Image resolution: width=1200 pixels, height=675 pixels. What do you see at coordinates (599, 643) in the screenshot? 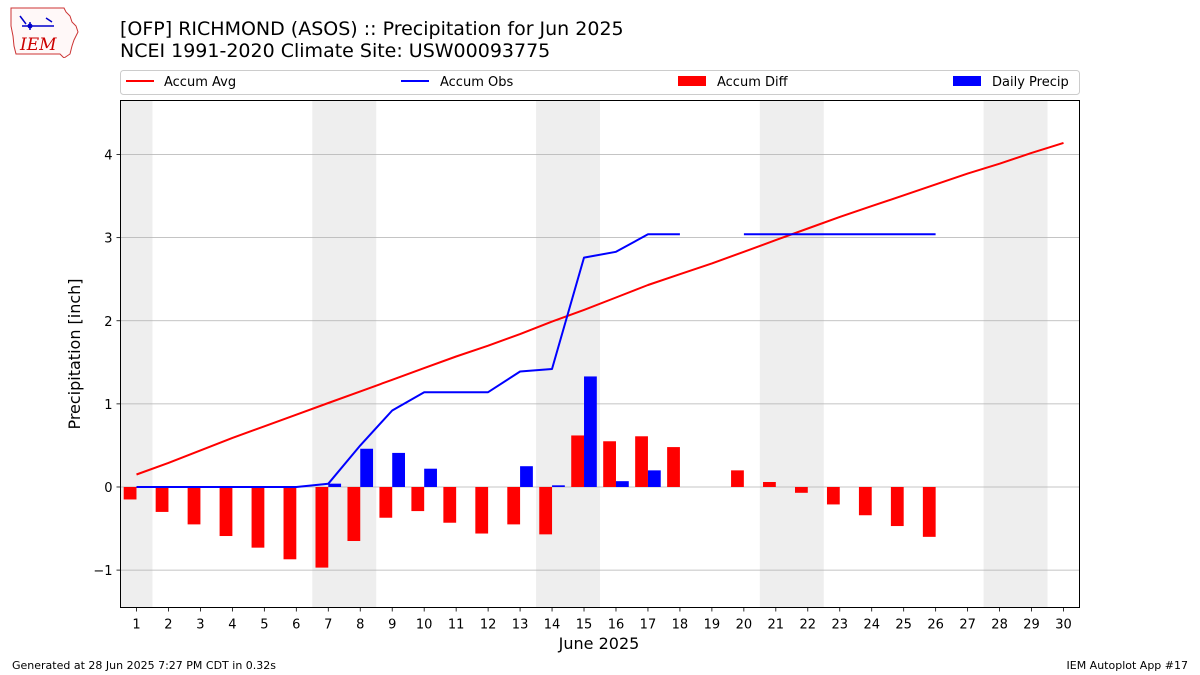
I see `x-axis-label: June 2025` at bounding box center [599, 643].